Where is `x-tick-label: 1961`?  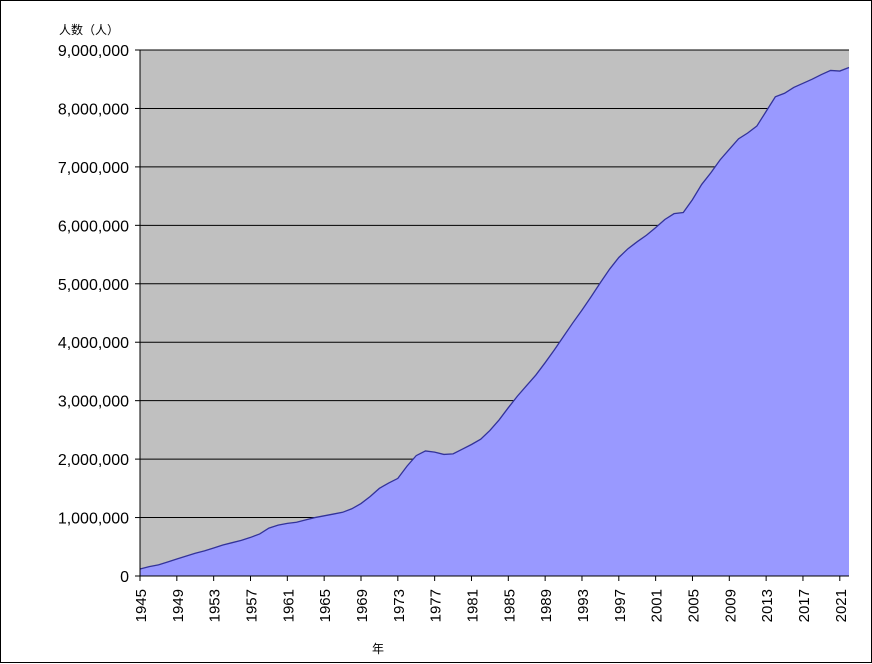
x-tick-label: 1961 is located at coordinates (288, 605).